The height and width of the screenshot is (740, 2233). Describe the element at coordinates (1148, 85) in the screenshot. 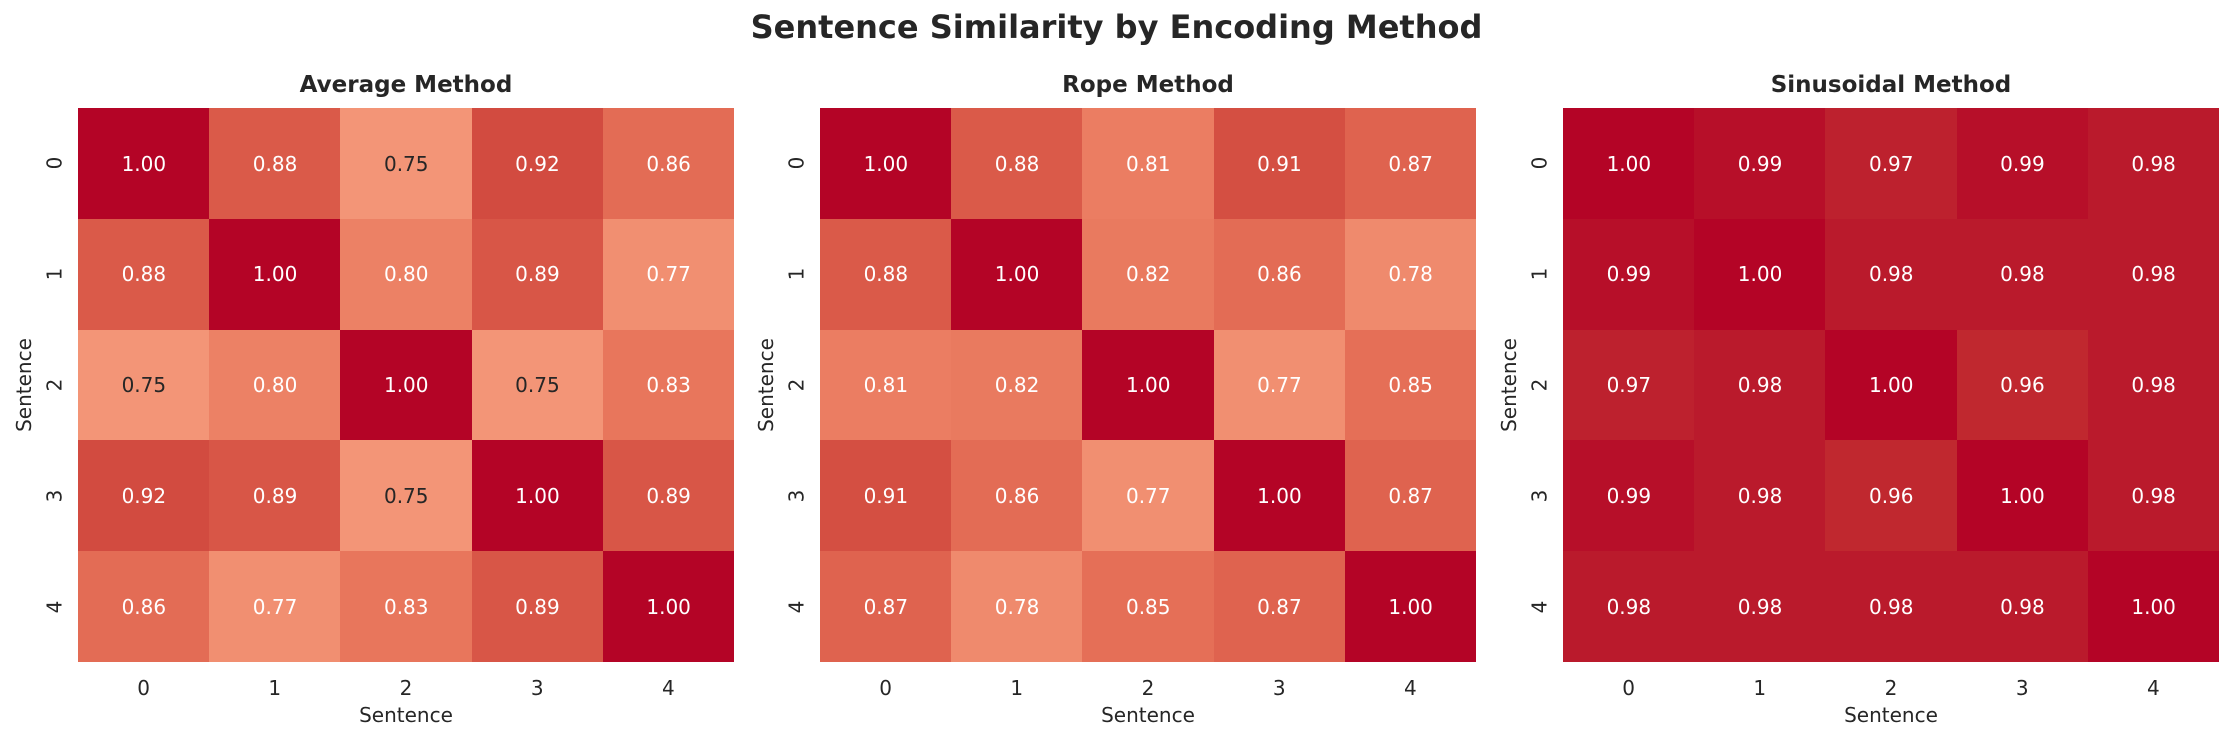

I see `chart-title: Rope Method` at that location.